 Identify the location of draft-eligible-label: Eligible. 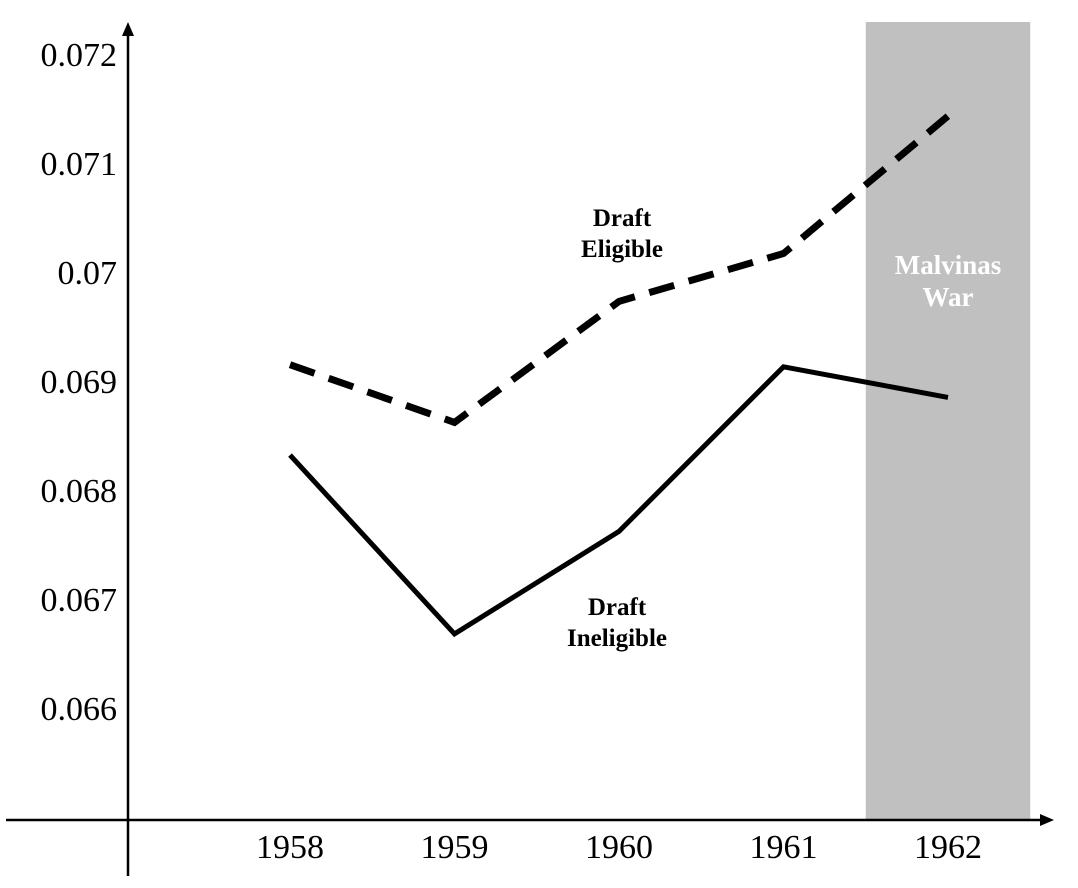
(622, 249).